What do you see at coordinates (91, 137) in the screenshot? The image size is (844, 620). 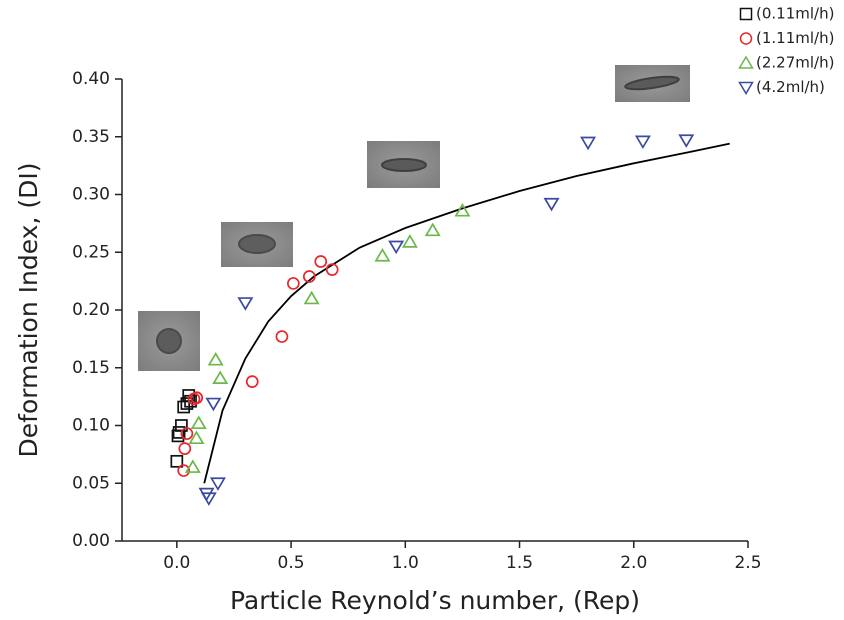 I see `y-tick-label: 0.35` at bounding box center [91, 137].